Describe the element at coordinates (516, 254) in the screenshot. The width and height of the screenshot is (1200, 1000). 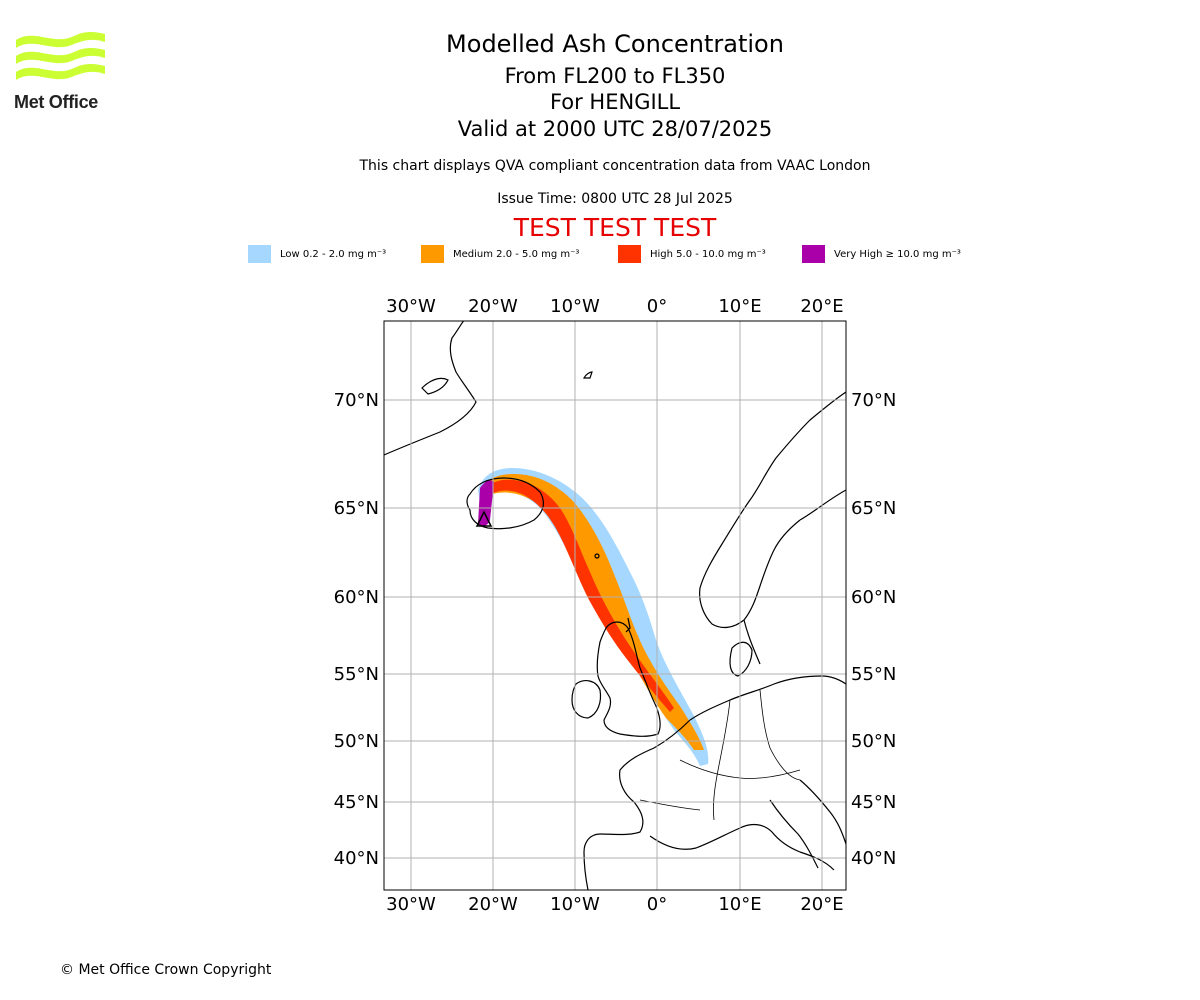
I see `legend-label-medium: Medium 2.0 - 5.0 mg m⁻³` at that location.